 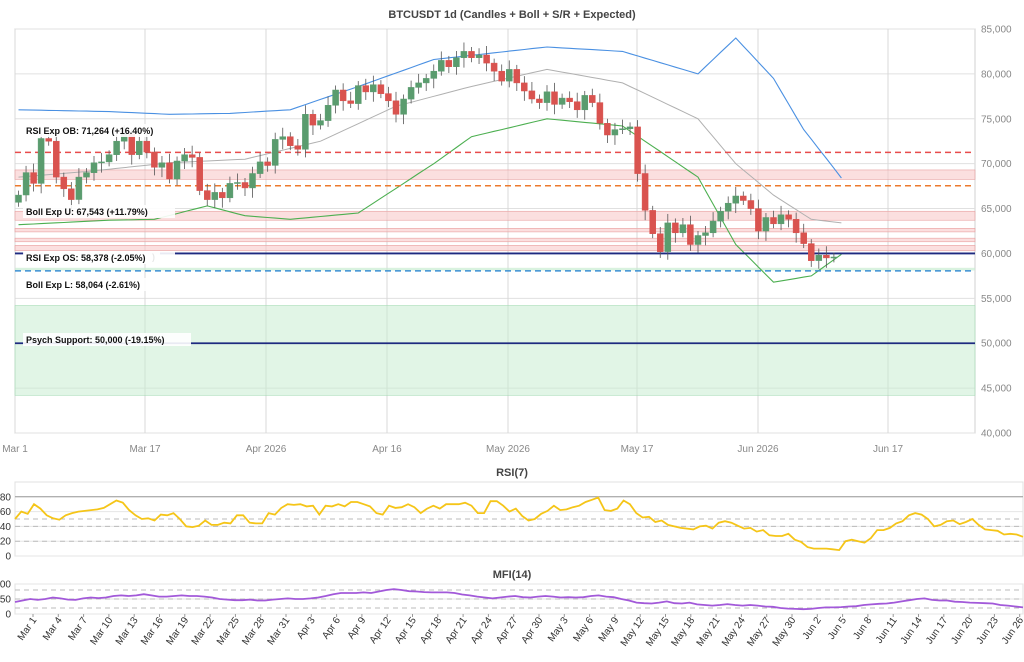 What do you see at coordinates (177, 631) in the screenshot?
I see `bottom-date-label: Mar 19` at bounding box center [177, 631].